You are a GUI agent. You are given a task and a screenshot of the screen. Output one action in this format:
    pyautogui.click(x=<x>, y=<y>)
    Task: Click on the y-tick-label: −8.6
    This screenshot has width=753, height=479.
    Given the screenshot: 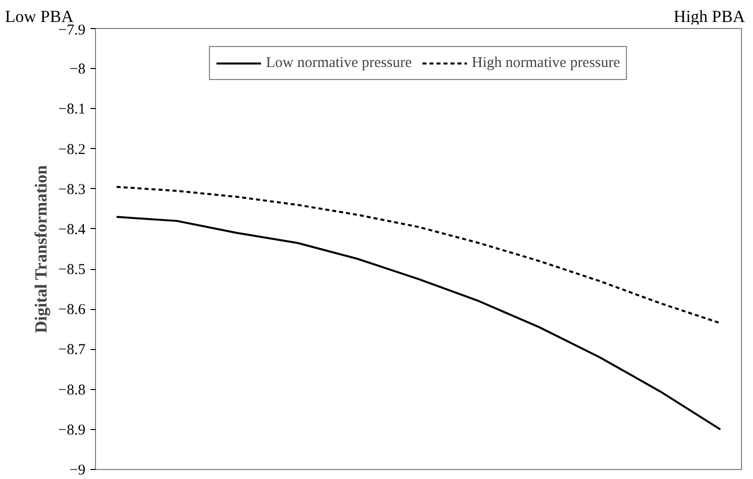 What is the action you would take?
    pyautogui.click(x=72, y=310)
    